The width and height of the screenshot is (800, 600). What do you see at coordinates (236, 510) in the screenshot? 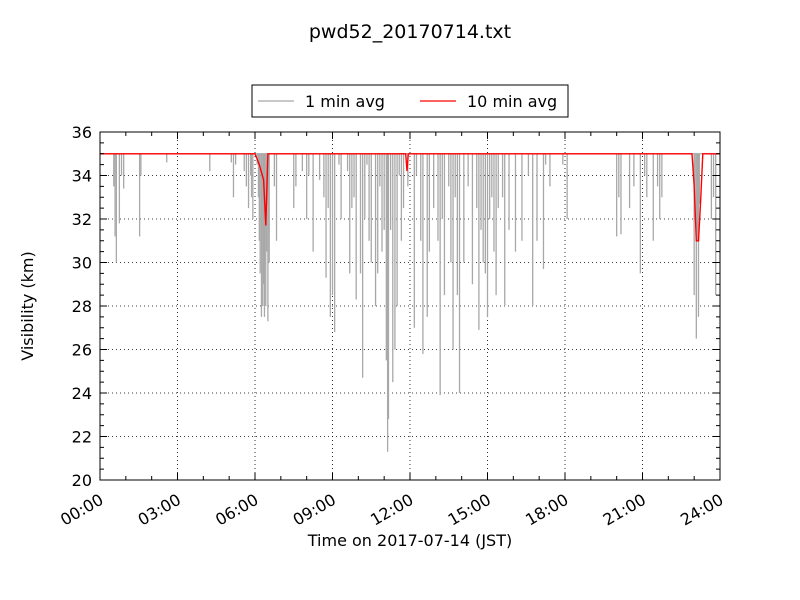
I see `x-tick-label: 06:00` at bounding box center [236, 510].